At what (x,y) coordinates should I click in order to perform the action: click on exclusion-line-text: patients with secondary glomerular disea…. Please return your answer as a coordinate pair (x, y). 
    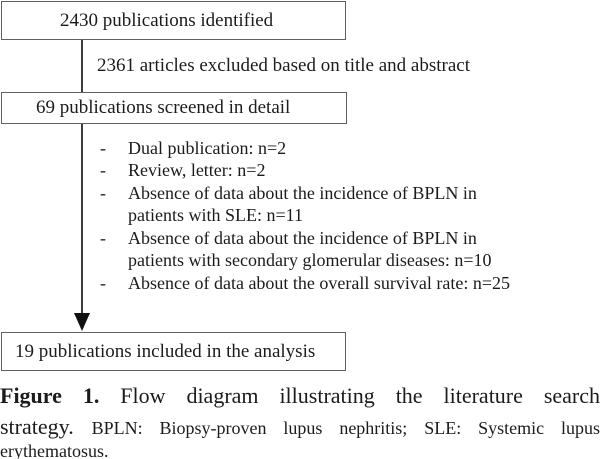
    Looking at the image, I should click on (310, 260).